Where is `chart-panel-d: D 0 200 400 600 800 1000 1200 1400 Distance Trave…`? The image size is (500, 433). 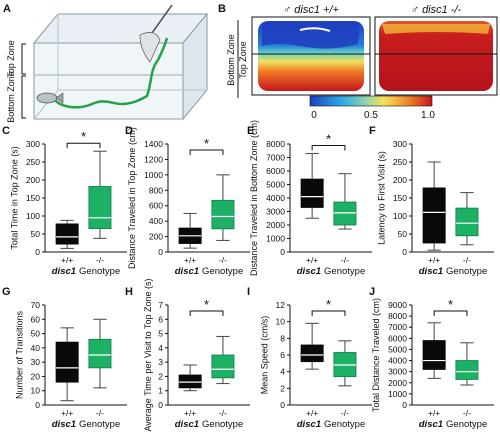 chart-panel-d: D 0 200 400 600 800 1000 1200 1400 Distance Trave… is located at coordinates (187, 201).